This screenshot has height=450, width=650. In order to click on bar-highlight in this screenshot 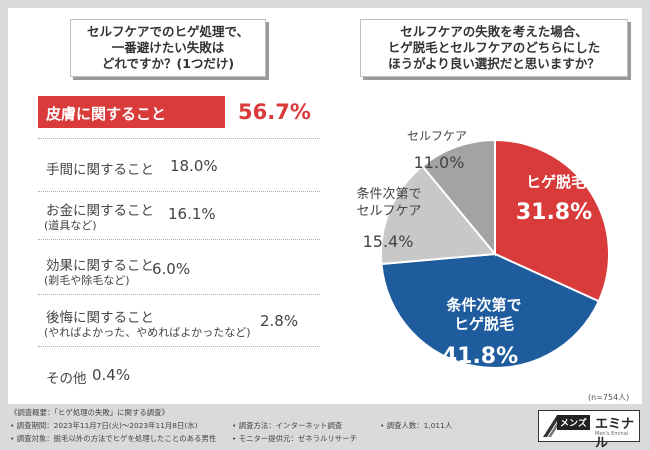, I will do `click(132, 112)`.